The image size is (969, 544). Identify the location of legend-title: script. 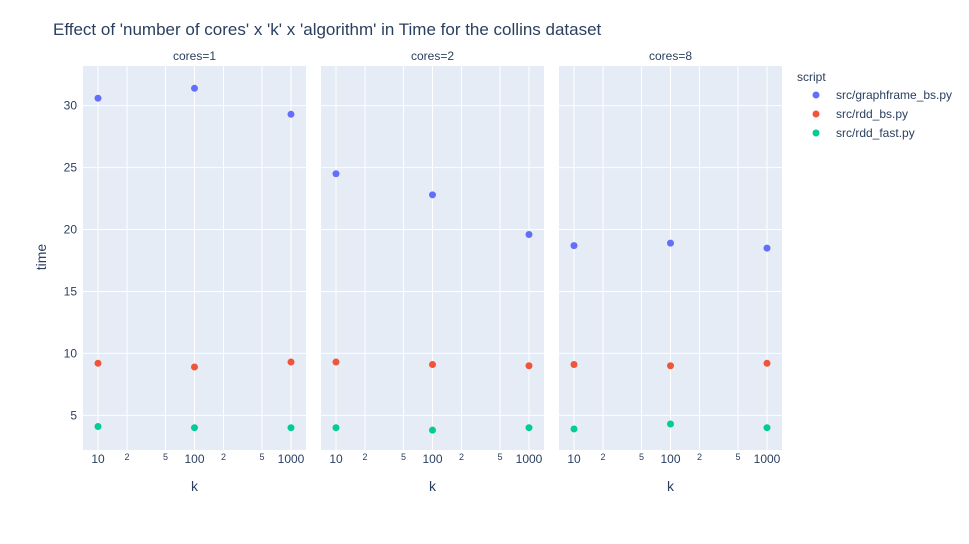
(811, 77).